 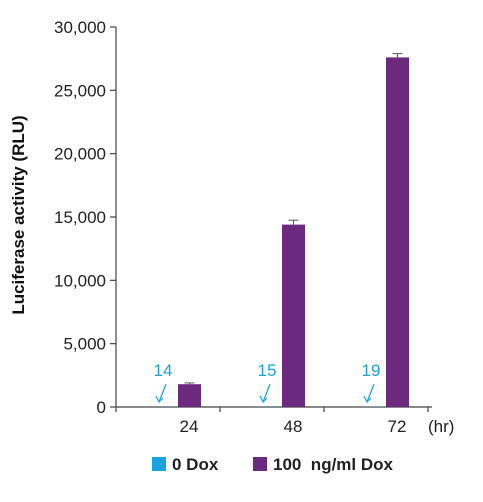 I want to click on x-axis: 24 48 72, so click(x=273, y=421).